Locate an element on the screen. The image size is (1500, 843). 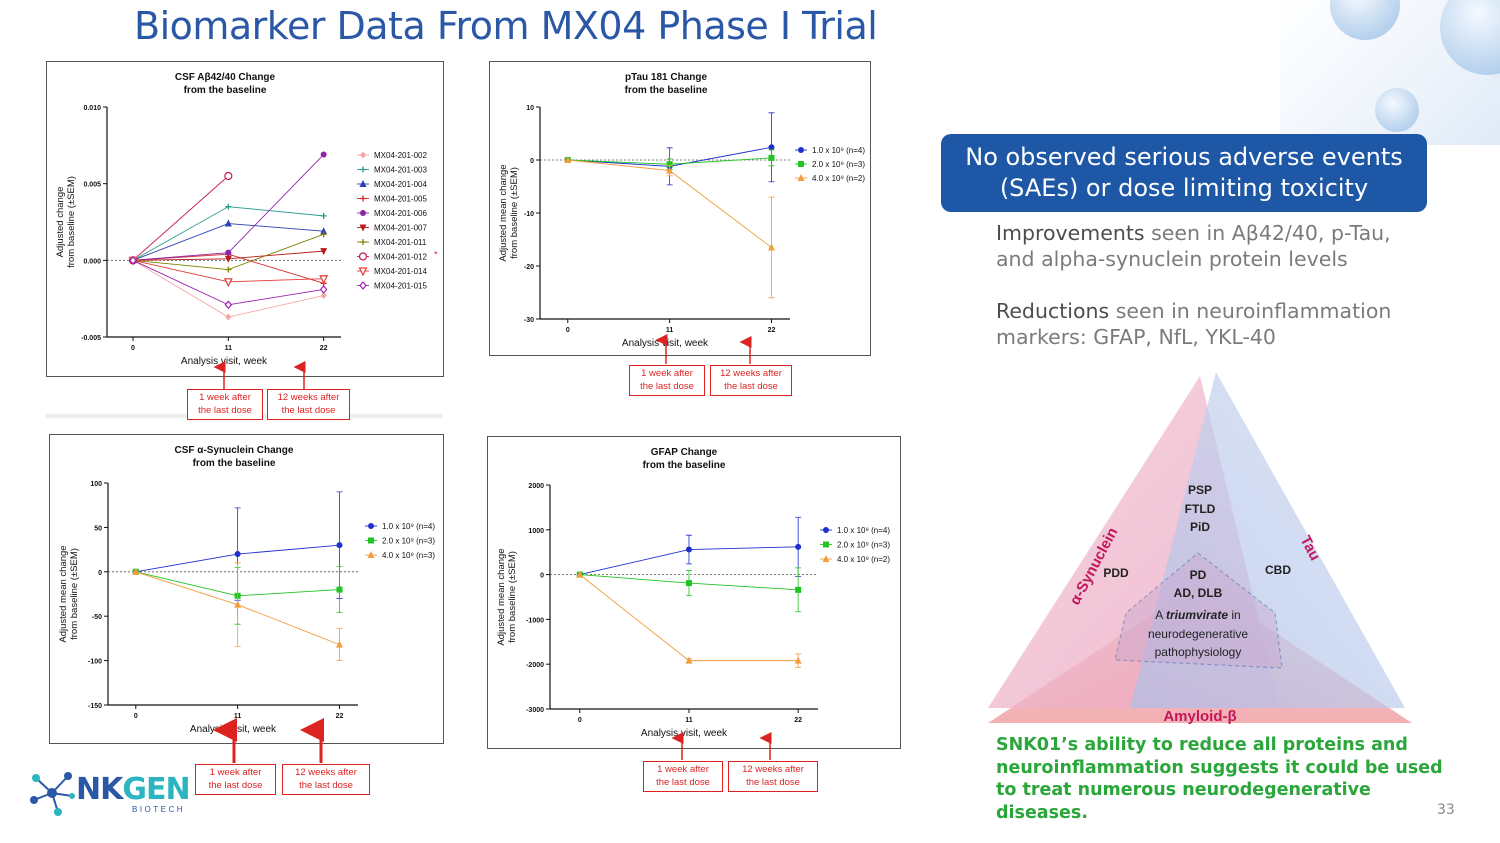
point-improvements-bold: Improvements is located at coordinates (1070, 233).